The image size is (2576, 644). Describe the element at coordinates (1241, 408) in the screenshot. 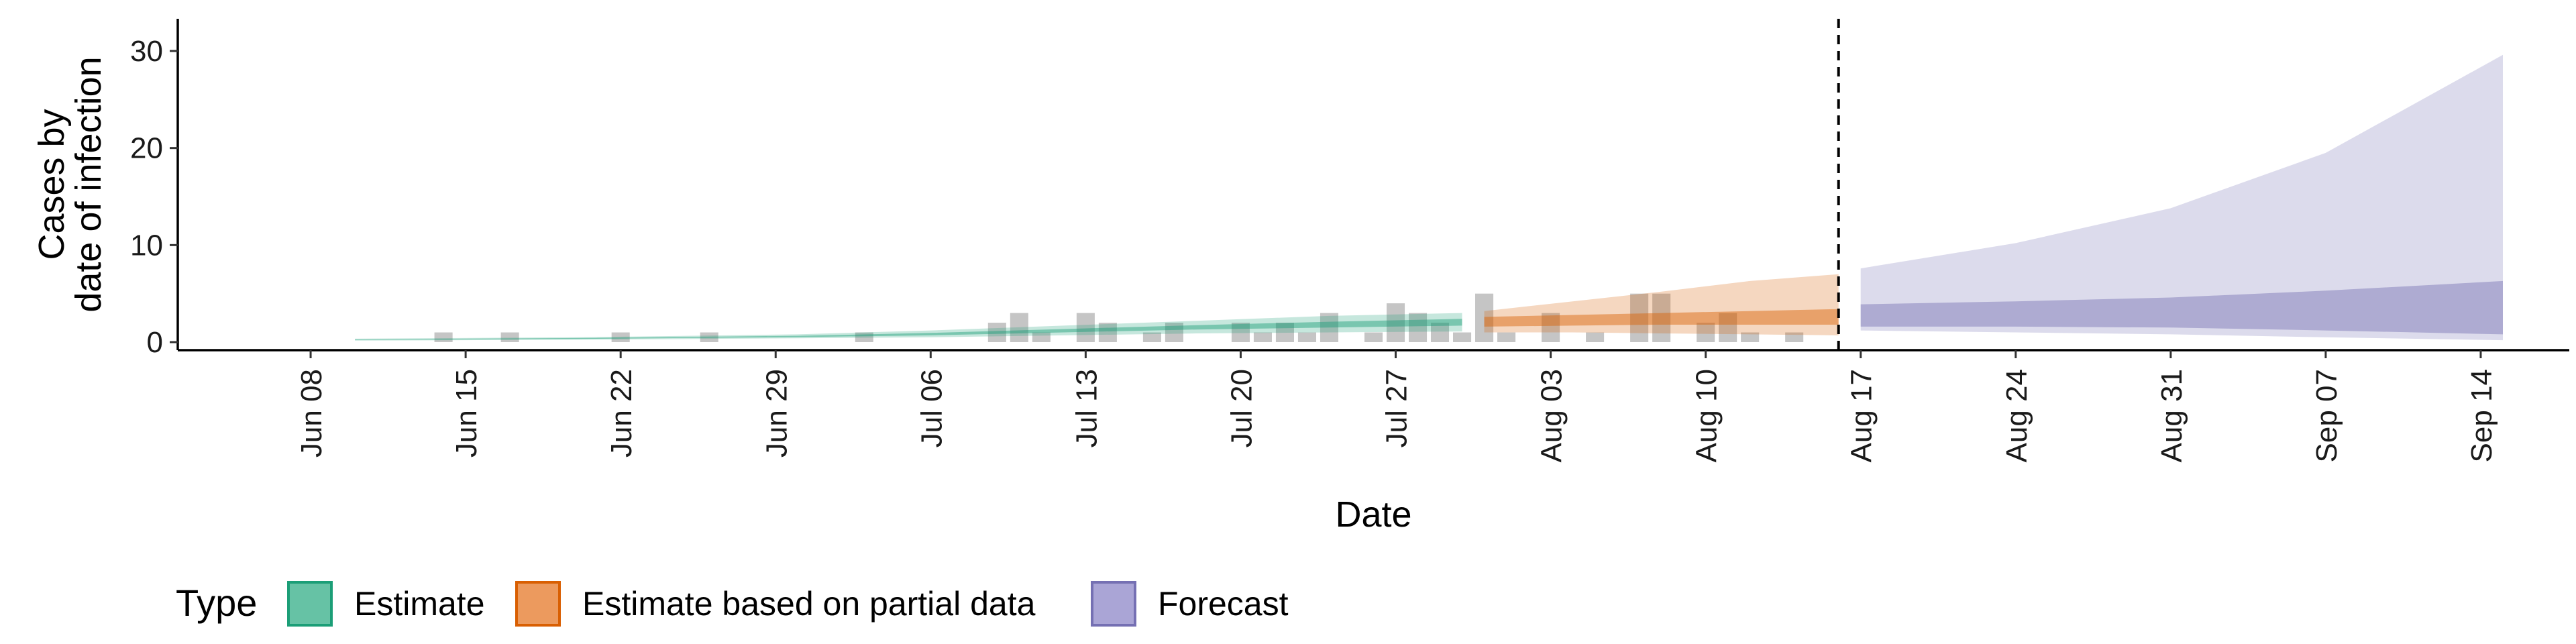

I see `x-tick-label-6: Jul 20` at that location.